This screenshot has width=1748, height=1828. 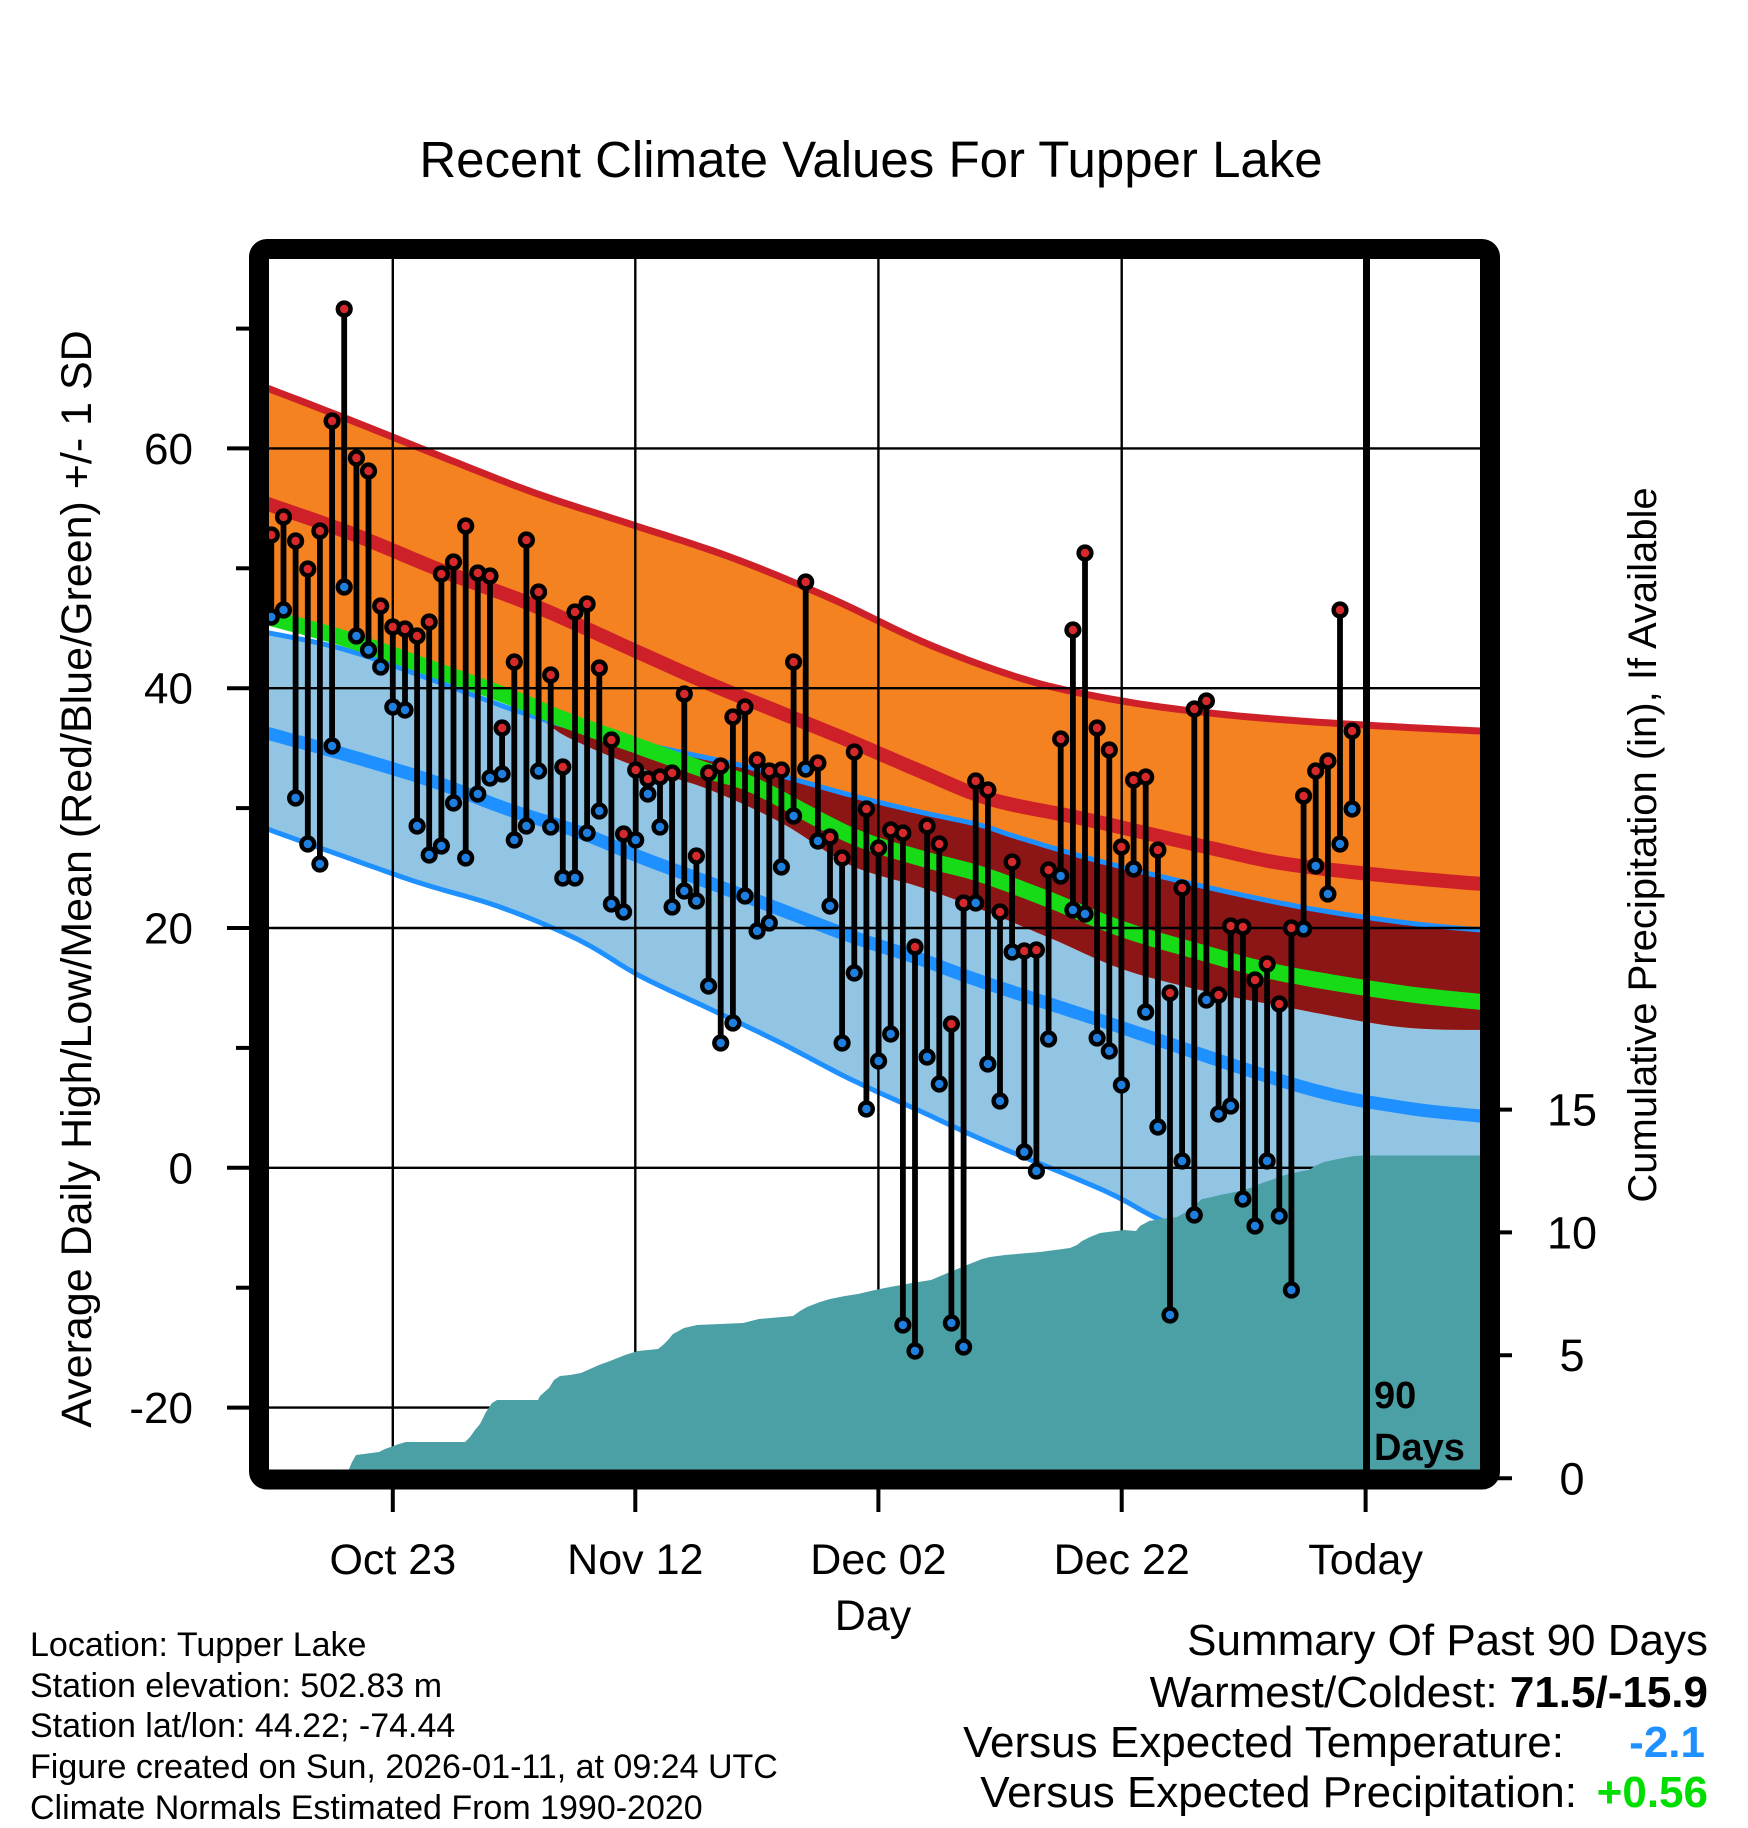 What do you see at coordinates (242, 1726) in the screenshot?
I see `svg-text: Station lat/lon: 44.22; -74.44` at bounding box center [242, 1726].